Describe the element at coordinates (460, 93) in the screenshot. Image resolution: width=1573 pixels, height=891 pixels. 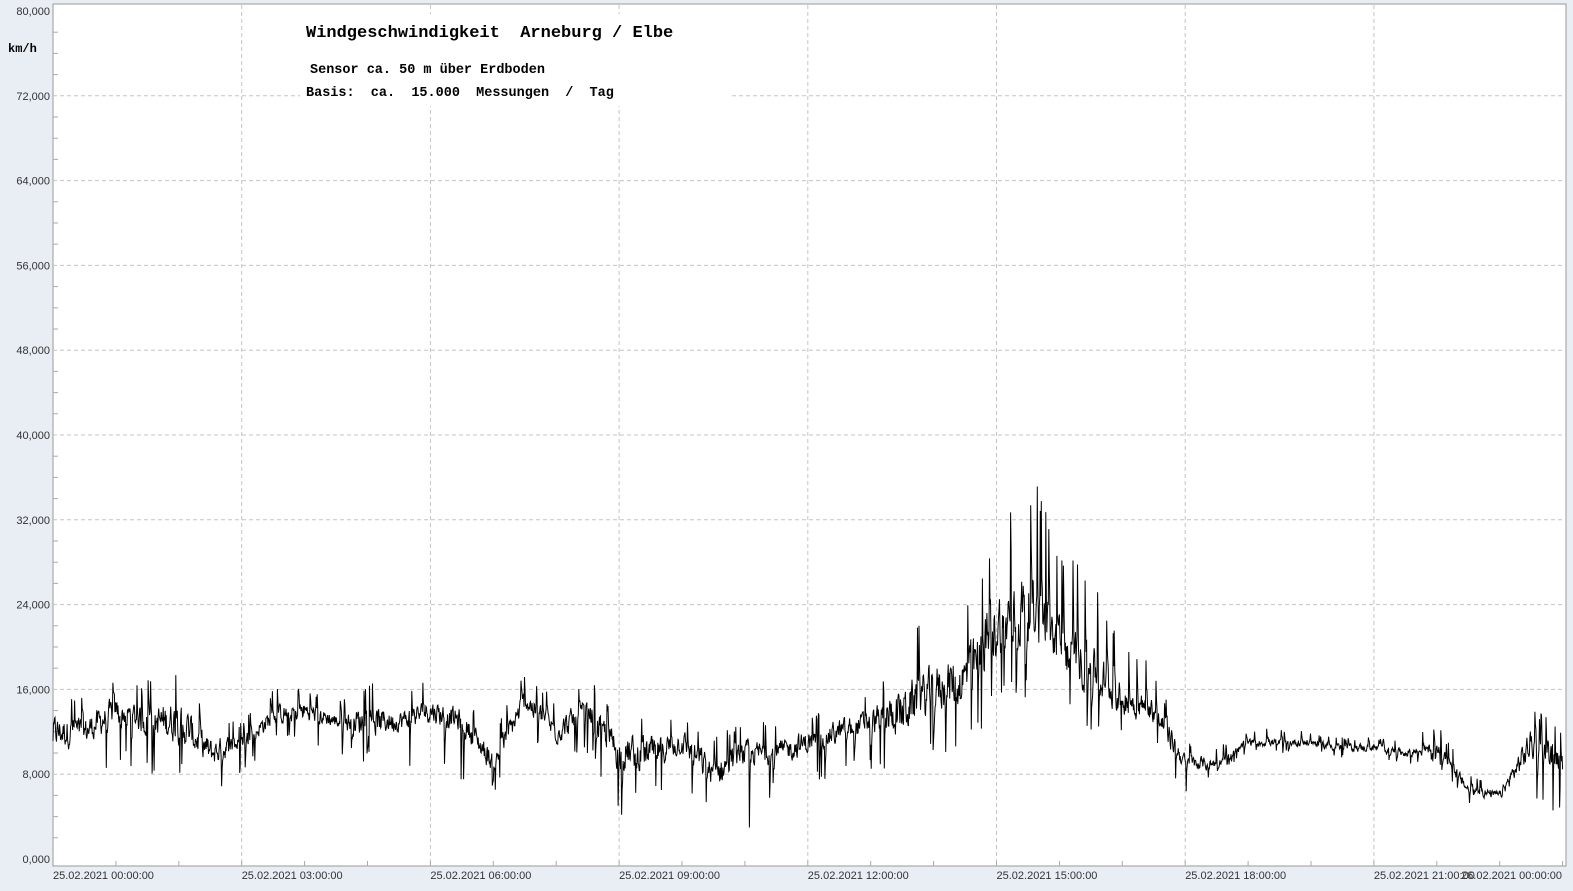
I see `subtitle-basis: Basis: ca. 15.000 Messungen / Tag` at that location.